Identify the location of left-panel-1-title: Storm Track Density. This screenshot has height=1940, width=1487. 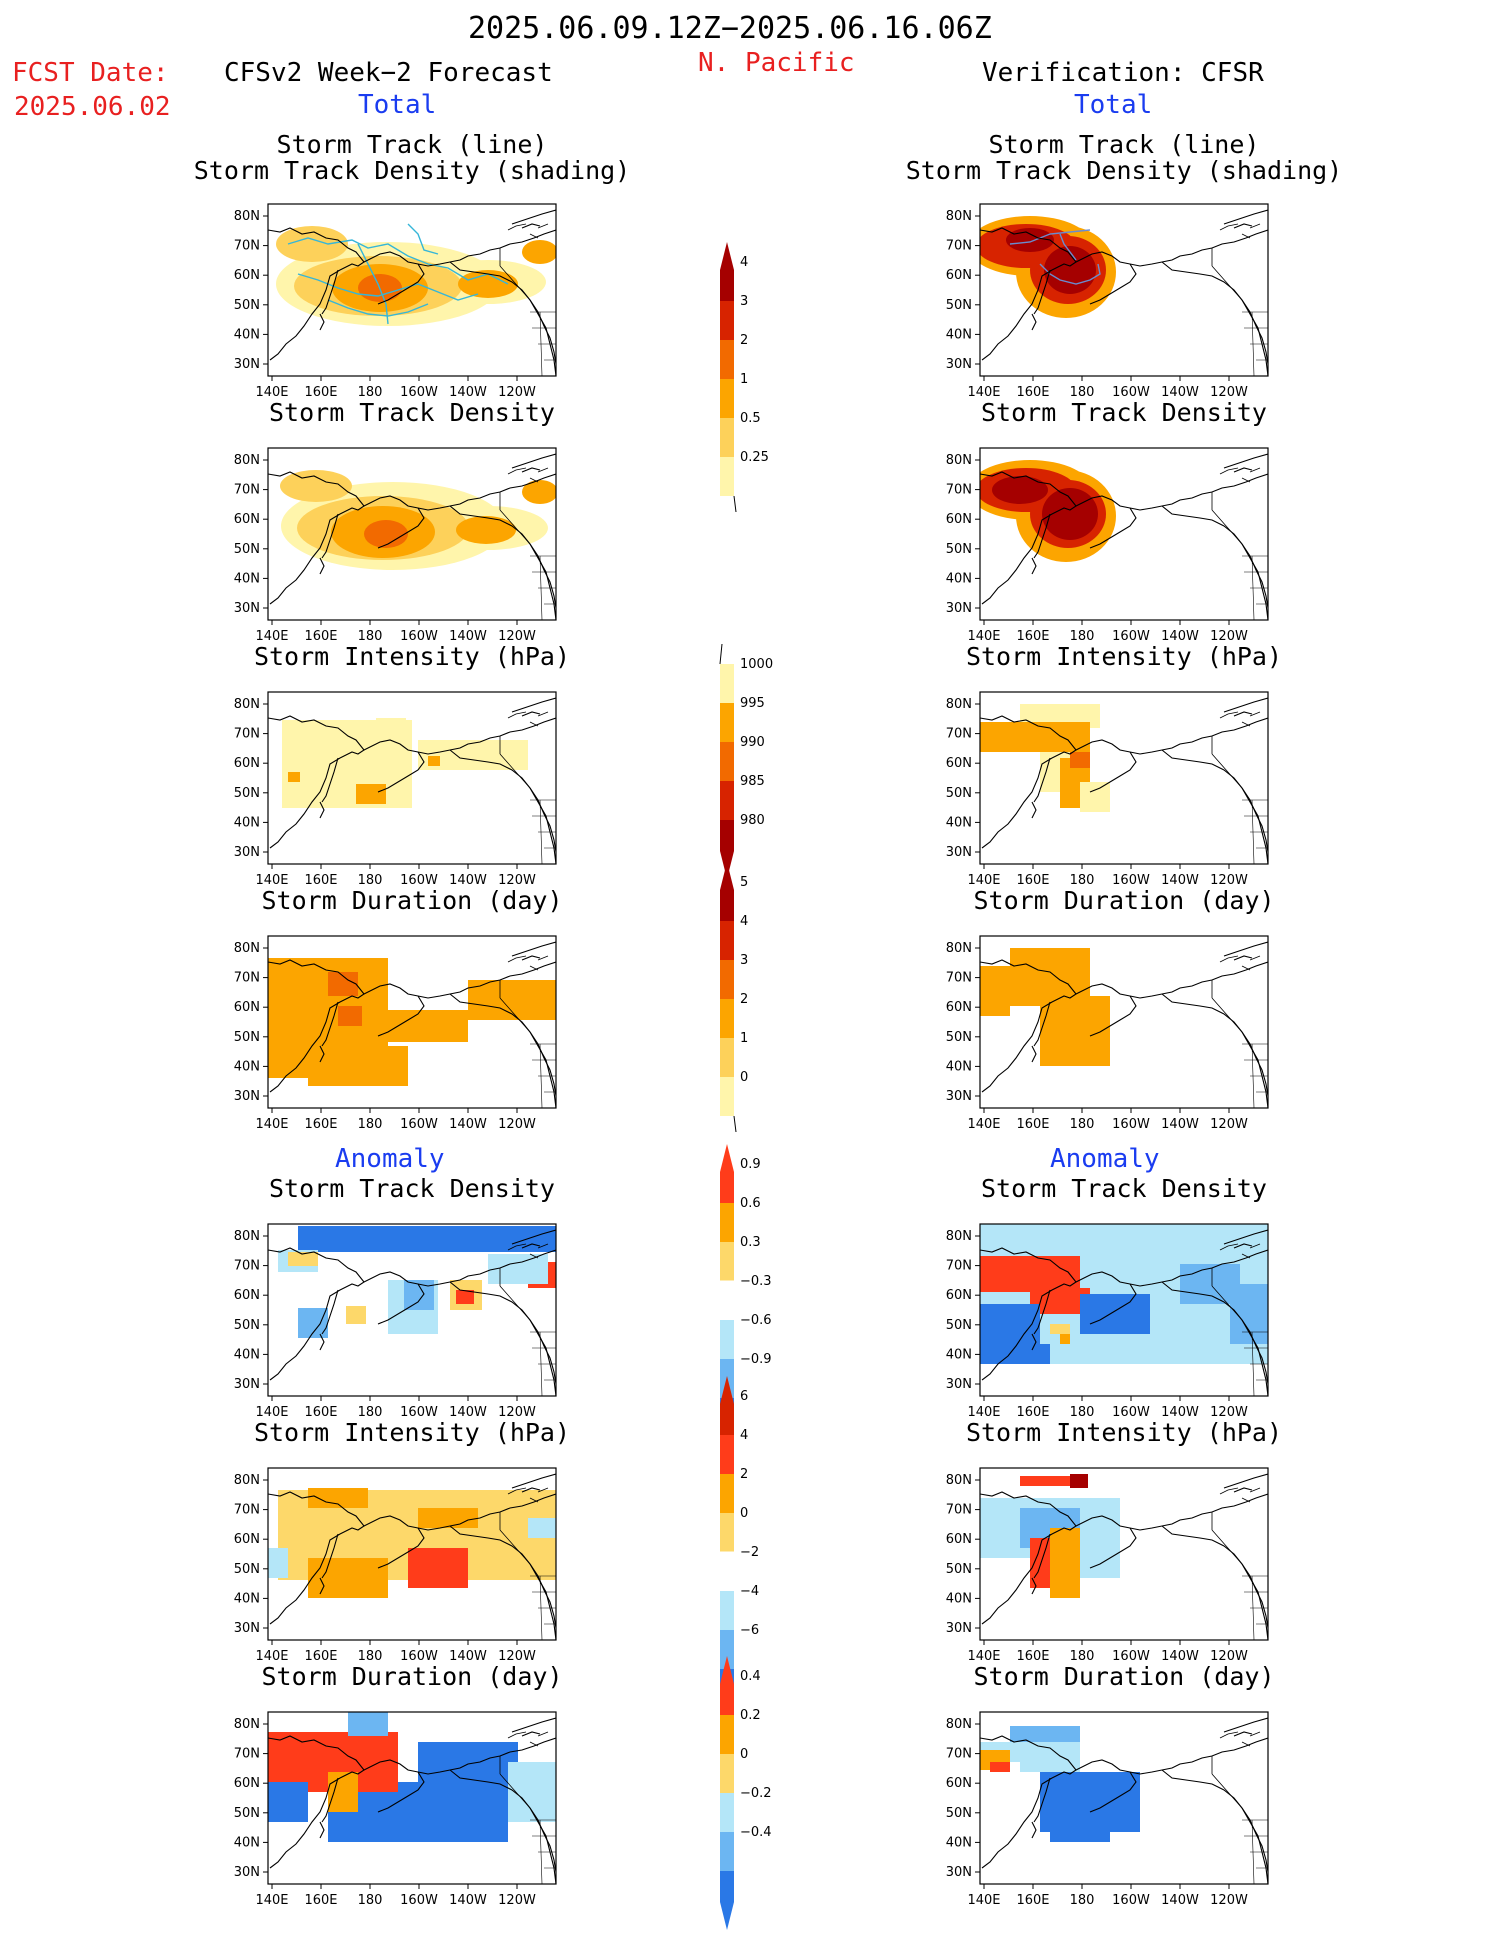
(412, 412).